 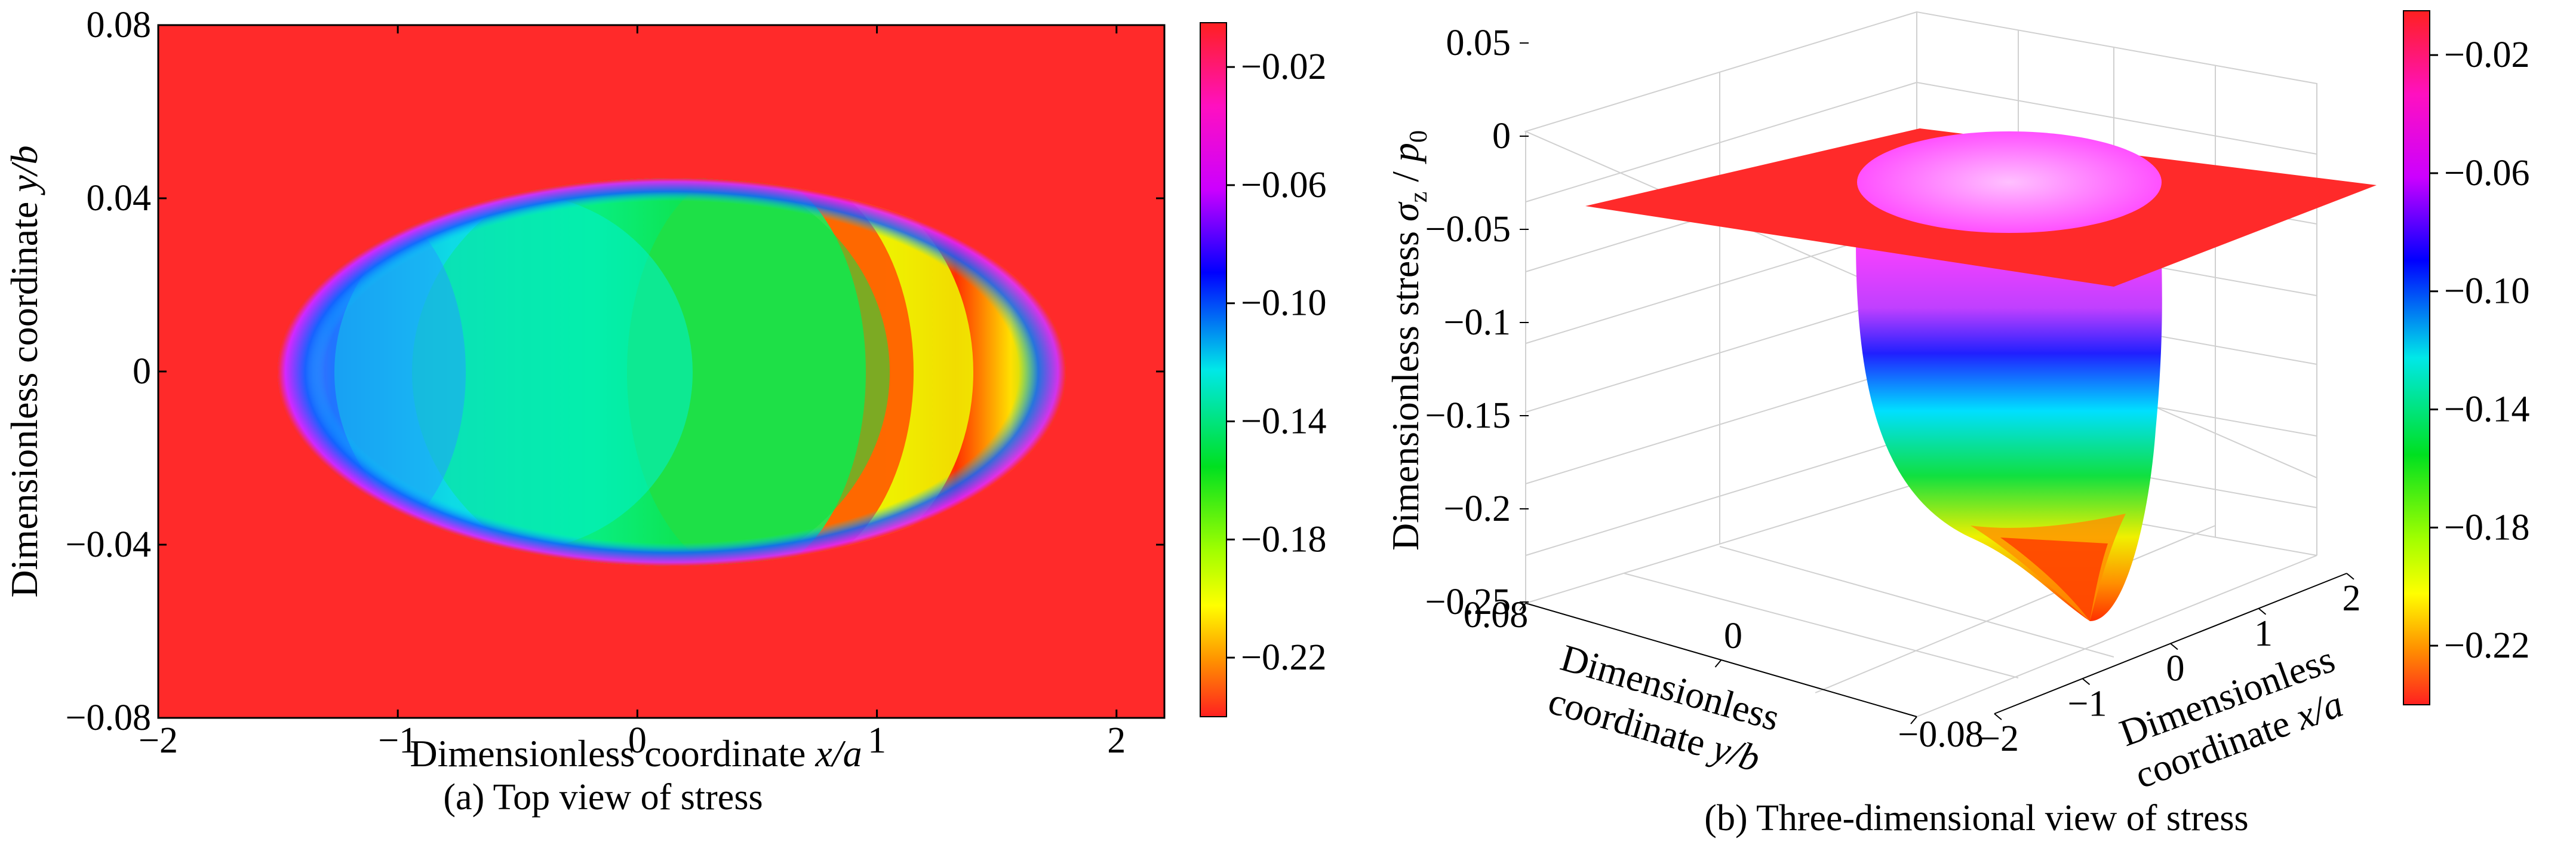 I want to click on y-tick-label-b: 0, so click(x=1733, y=636).